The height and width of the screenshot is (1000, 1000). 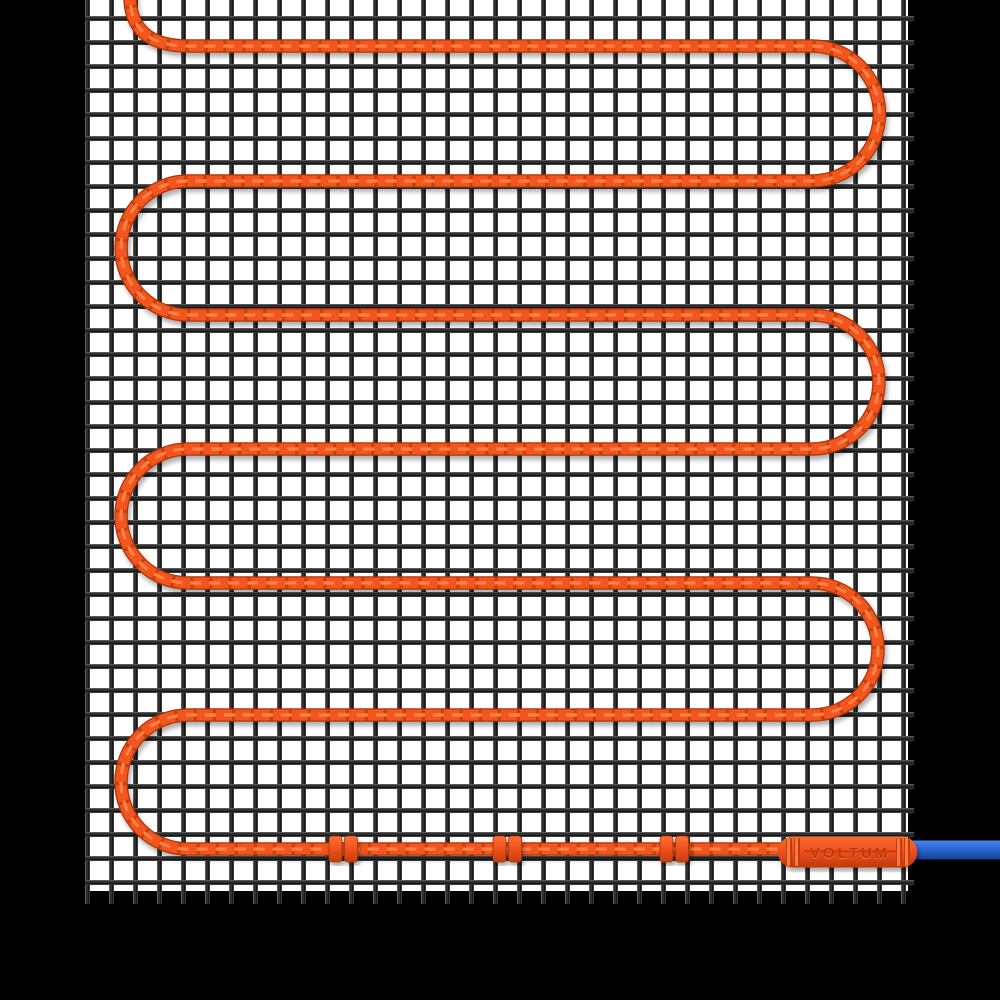 I want to click on connector-emboss-line, so click(x=850, y=851).